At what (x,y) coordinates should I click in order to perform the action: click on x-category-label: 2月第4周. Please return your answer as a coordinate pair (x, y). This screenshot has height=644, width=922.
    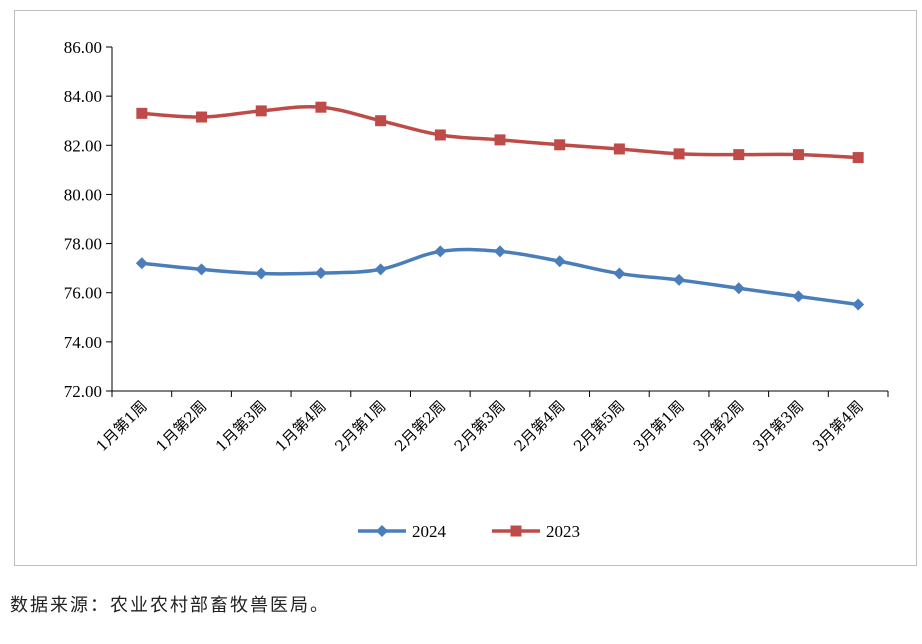
    Looking at the image, I should click on (539, 426).